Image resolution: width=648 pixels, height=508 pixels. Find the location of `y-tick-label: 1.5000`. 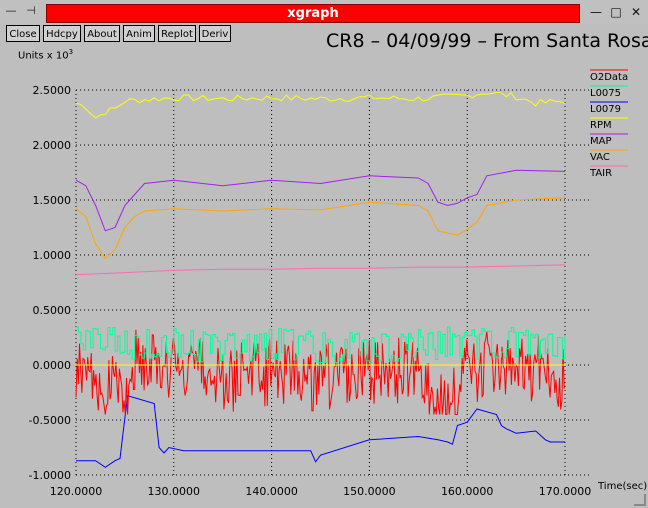

y-tick-label: 1.5000 is located at coordinates (52, 200).